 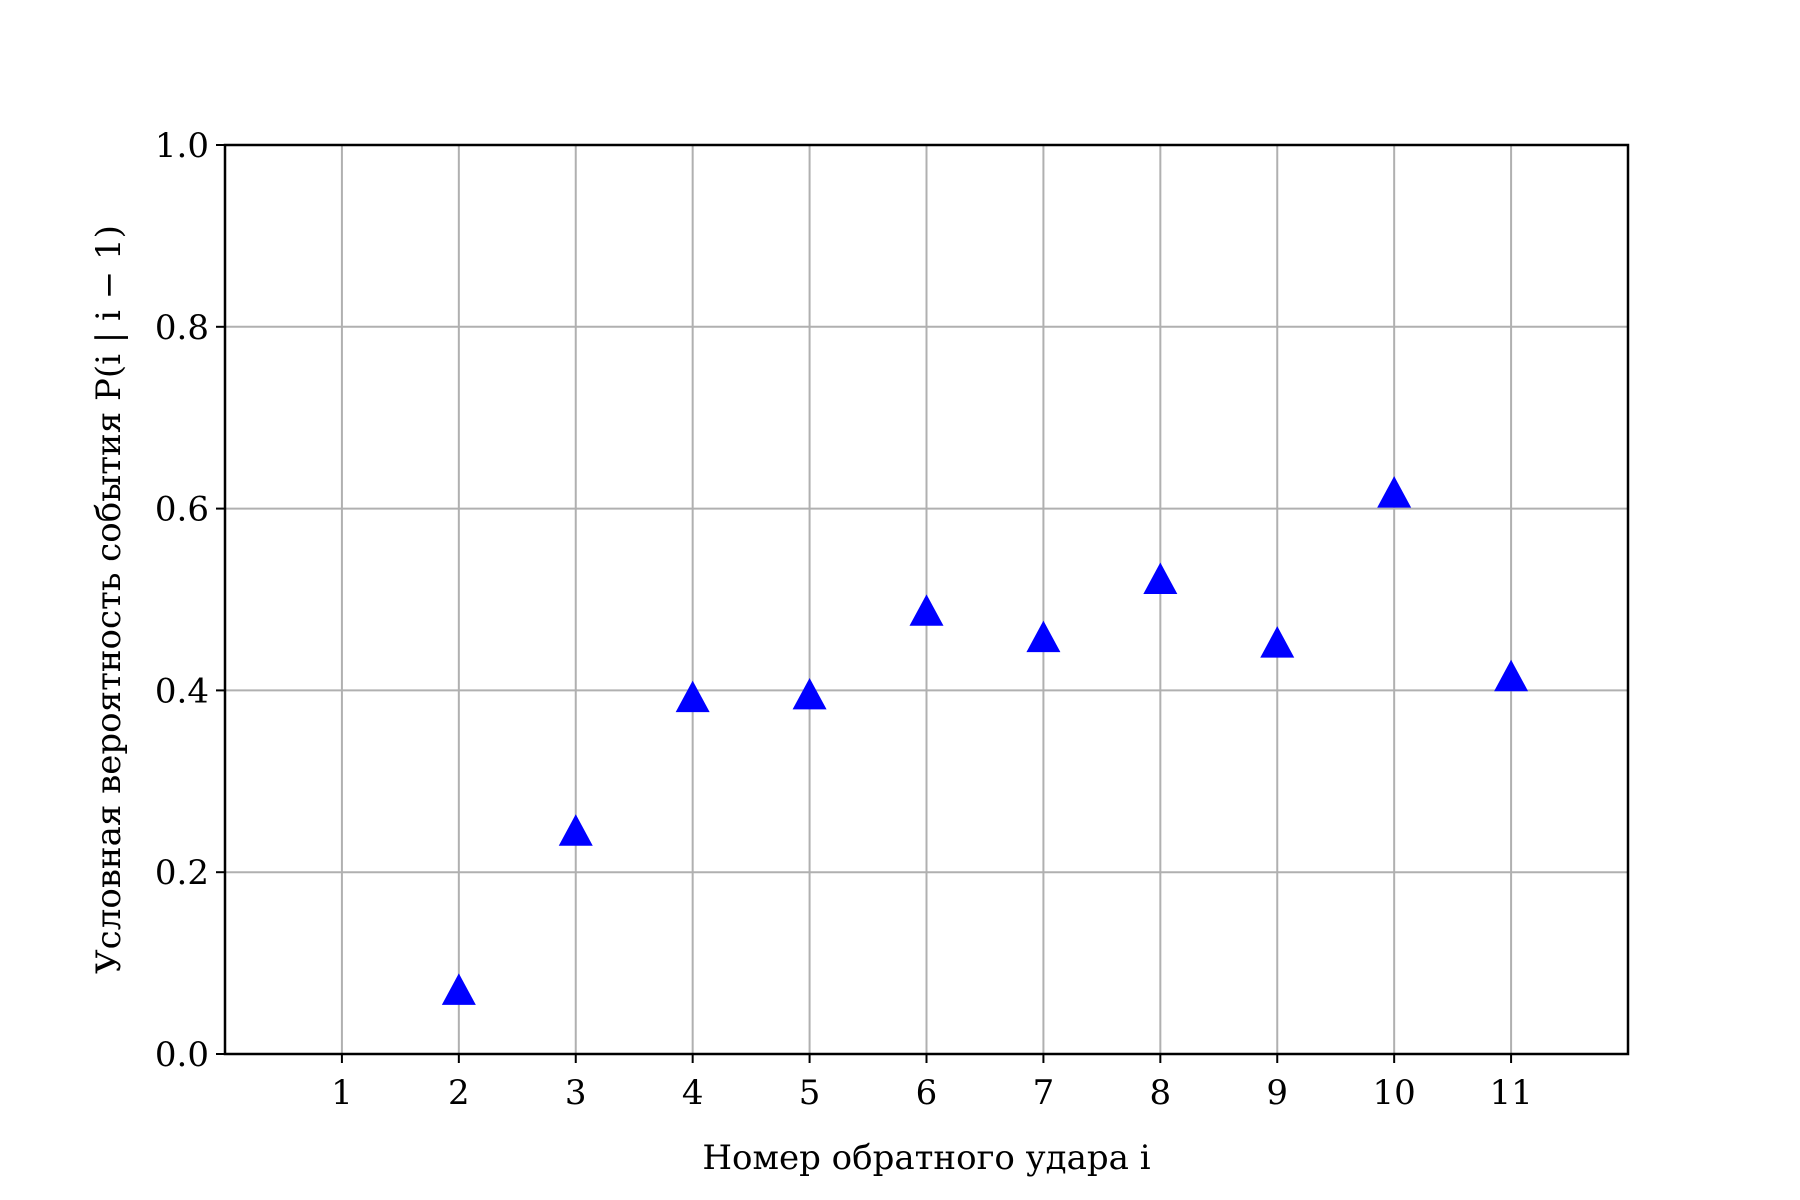 What do you see at coordinates (927, 1093) in the screenshot?
I see `x-tick-label: 6` at bounding box center [927, 1093].